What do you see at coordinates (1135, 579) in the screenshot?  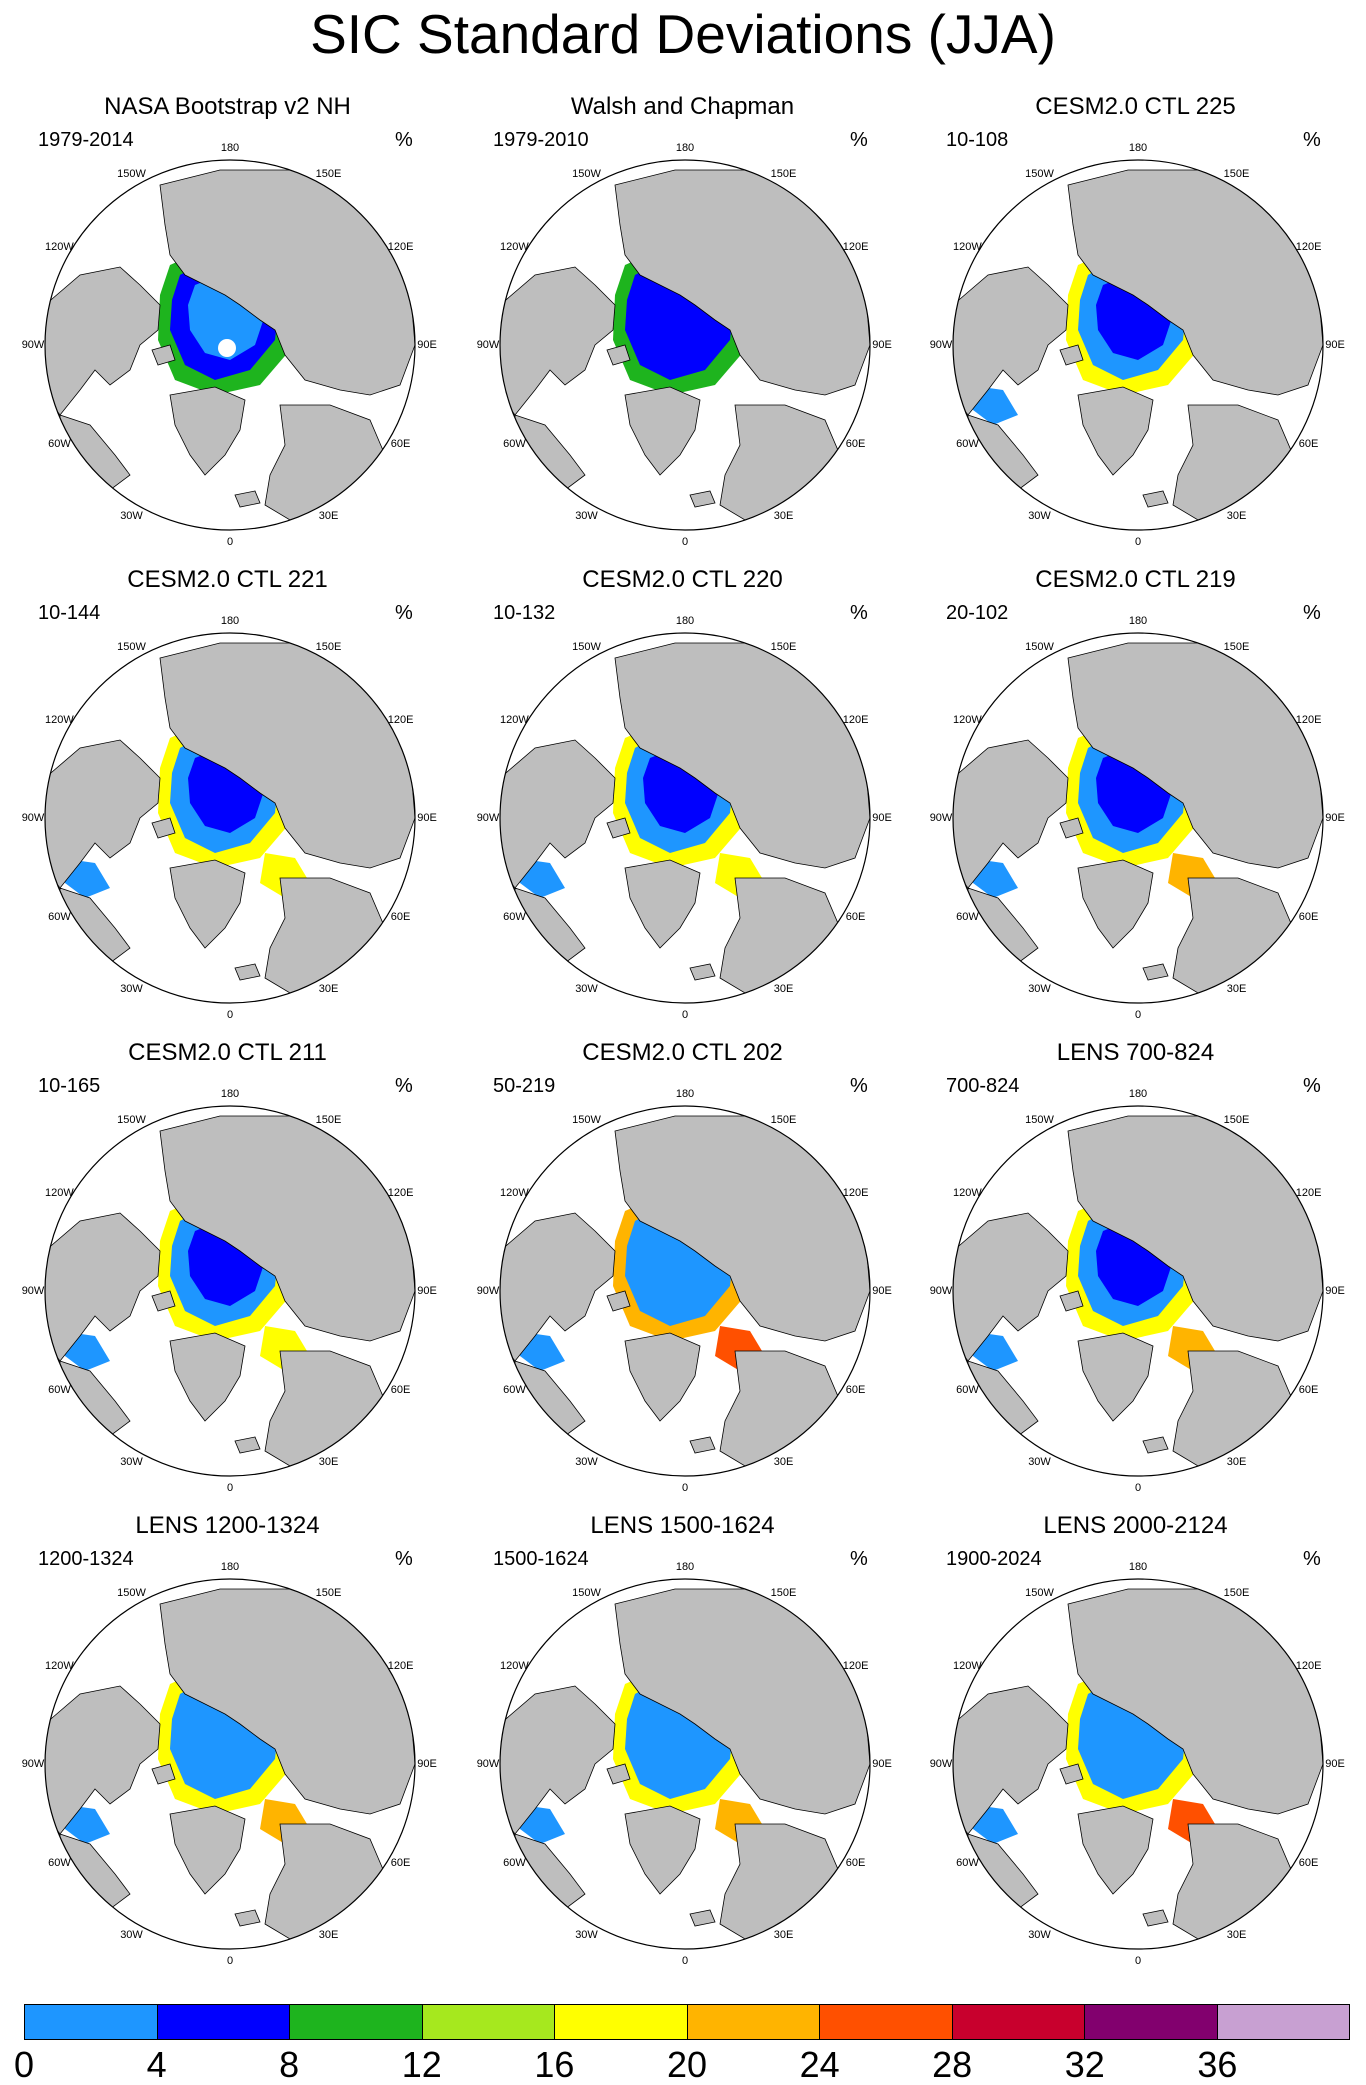 I see `panel-title: CESM2.0 CTL 219` at bounding box center [1135, 579].